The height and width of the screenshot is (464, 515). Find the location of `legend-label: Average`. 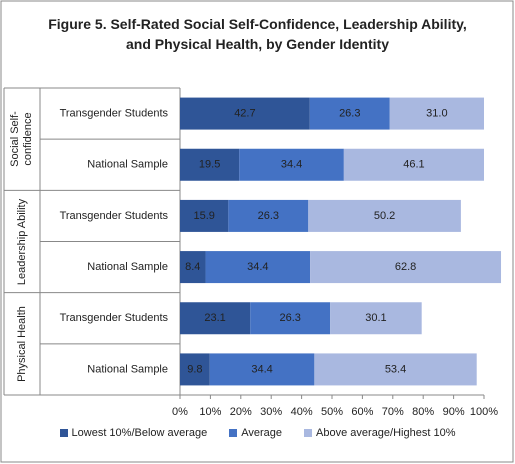

legend-label: Average is located at coordinates (262, 433).